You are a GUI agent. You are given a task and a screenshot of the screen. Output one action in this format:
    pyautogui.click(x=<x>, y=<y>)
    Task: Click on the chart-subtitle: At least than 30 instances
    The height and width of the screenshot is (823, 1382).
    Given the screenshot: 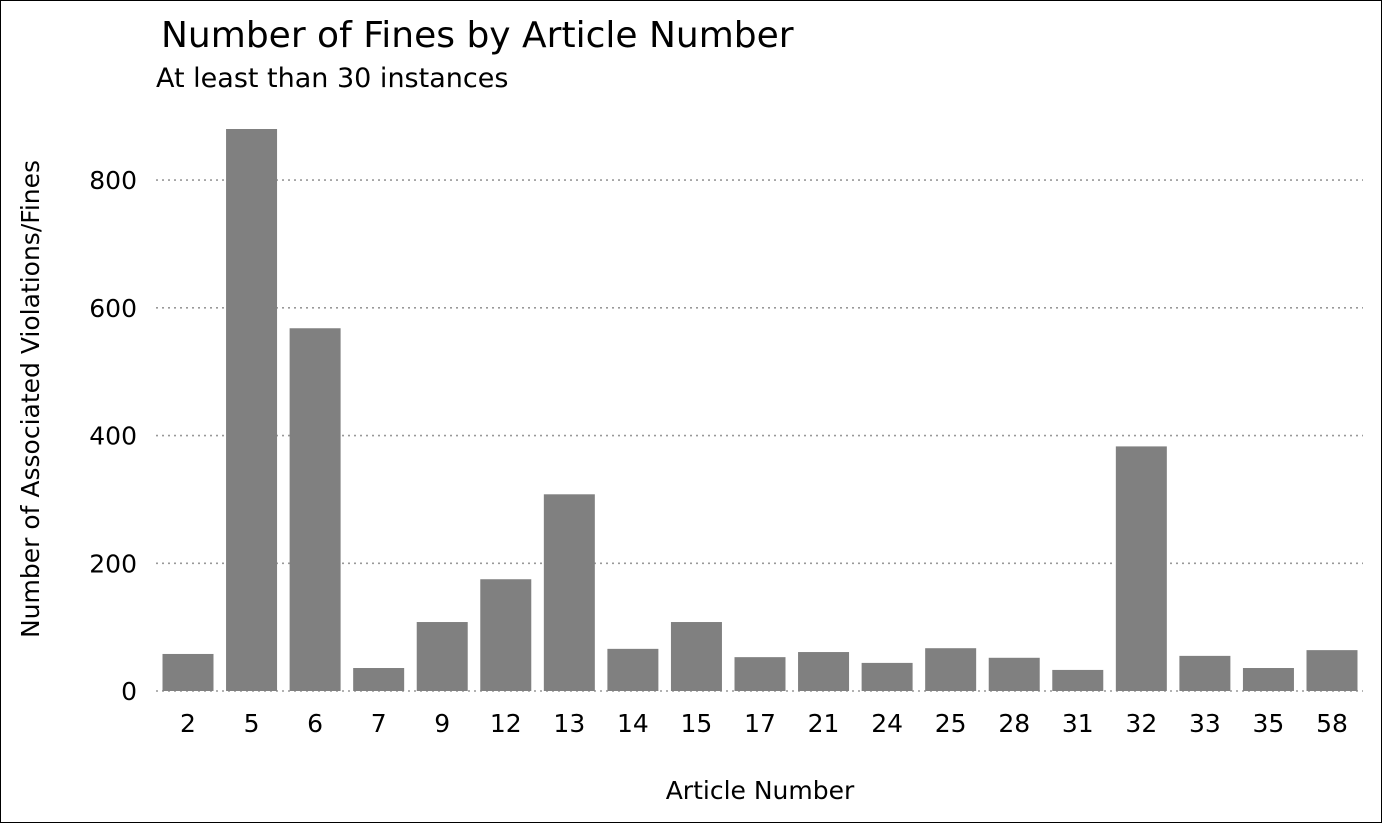 What is the action you would take?
    pyautogui.click(x=332, y=78)
    